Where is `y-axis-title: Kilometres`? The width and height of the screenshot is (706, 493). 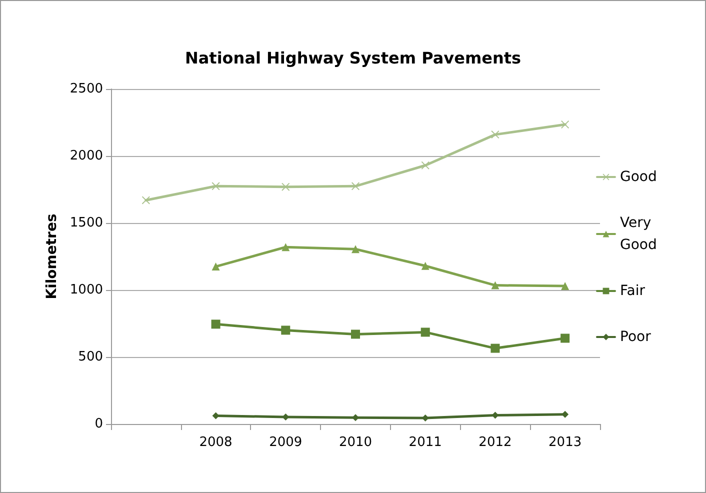
y-axis-title: Kilometres is located at coordinates (52, 257).